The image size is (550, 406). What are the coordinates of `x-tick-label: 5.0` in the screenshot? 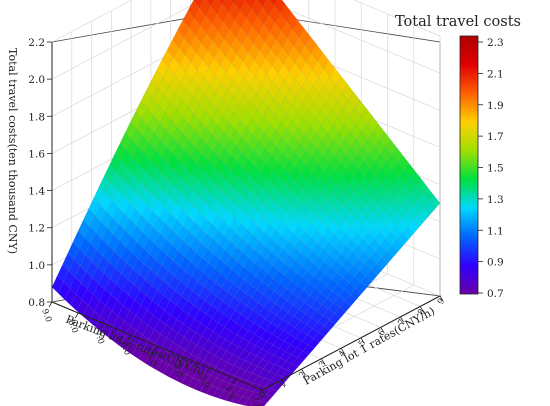 It's located at (151, 359).